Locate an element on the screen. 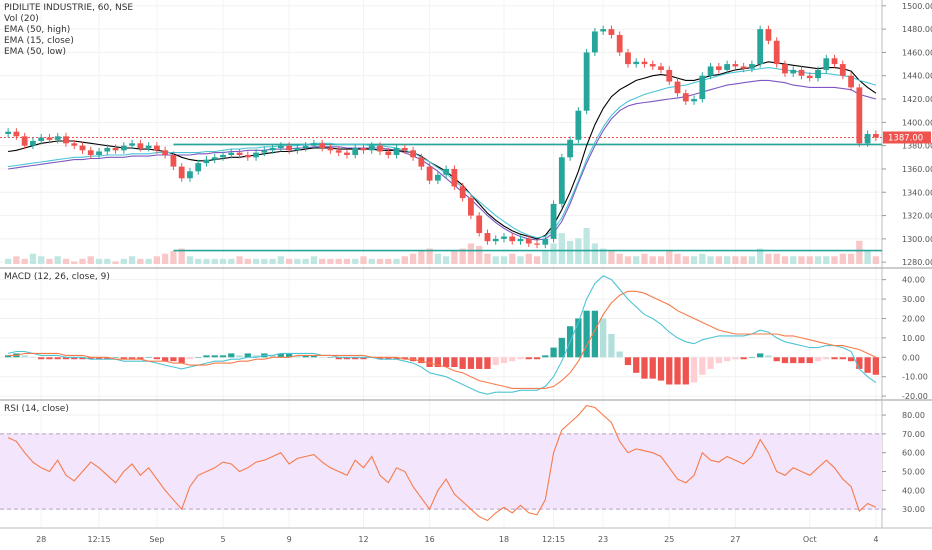  legend-rsi: RSI (14, close) is located at coordinates (36, 409).